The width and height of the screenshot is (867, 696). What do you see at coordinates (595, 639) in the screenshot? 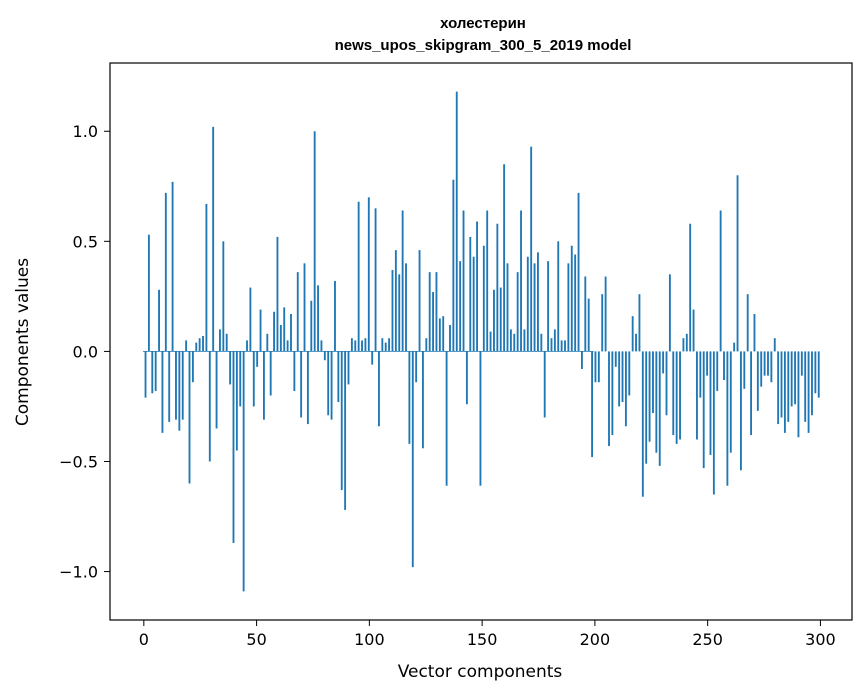
I see `x-tick-label: 200` at bounding box center [595, 639].